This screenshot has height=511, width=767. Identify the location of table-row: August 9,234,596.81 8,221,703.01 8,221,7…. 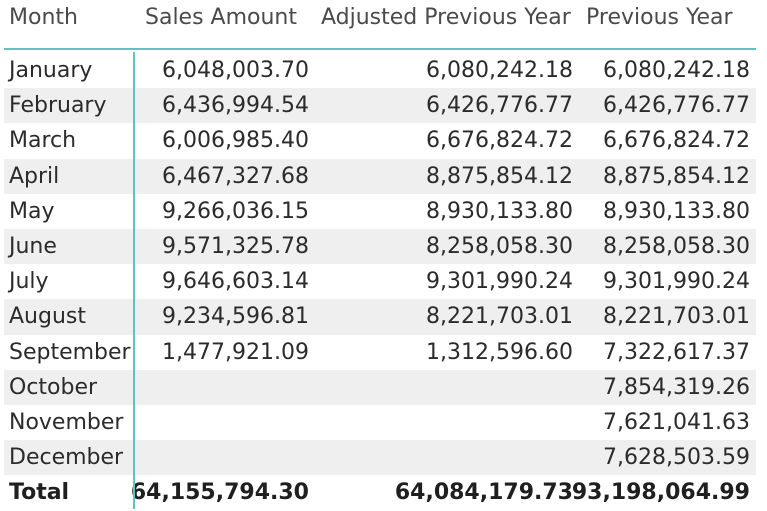
(380, 317).